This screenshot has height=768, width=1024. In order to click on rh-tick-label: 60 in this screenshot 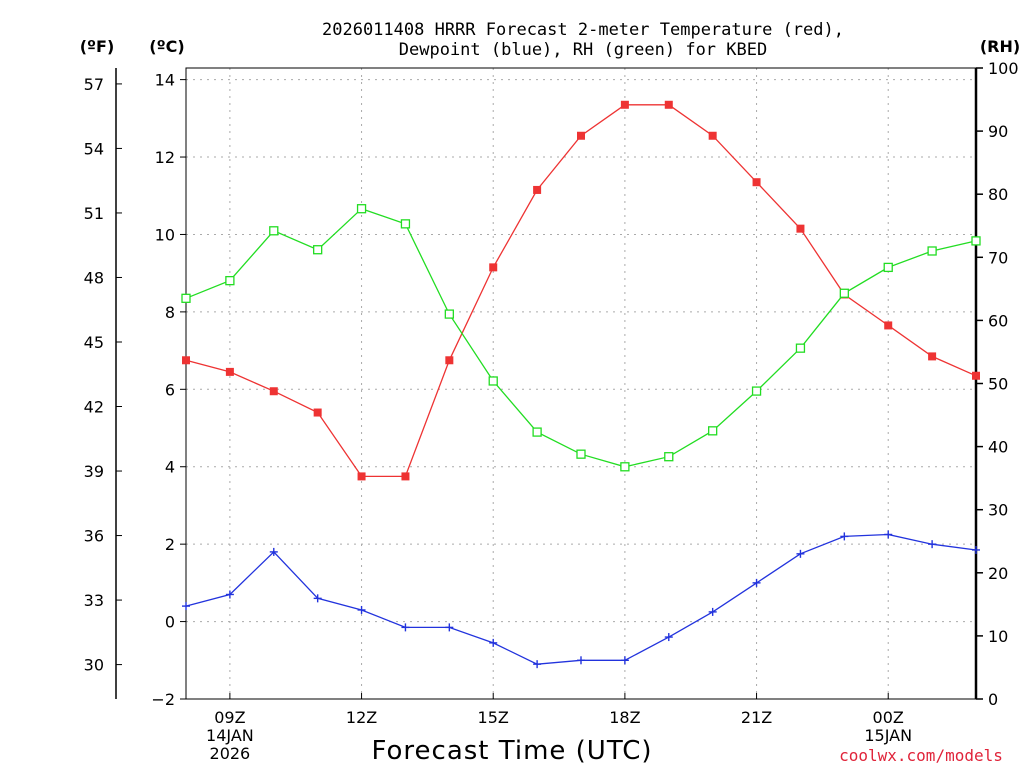, I will do `click(998, 320)`.